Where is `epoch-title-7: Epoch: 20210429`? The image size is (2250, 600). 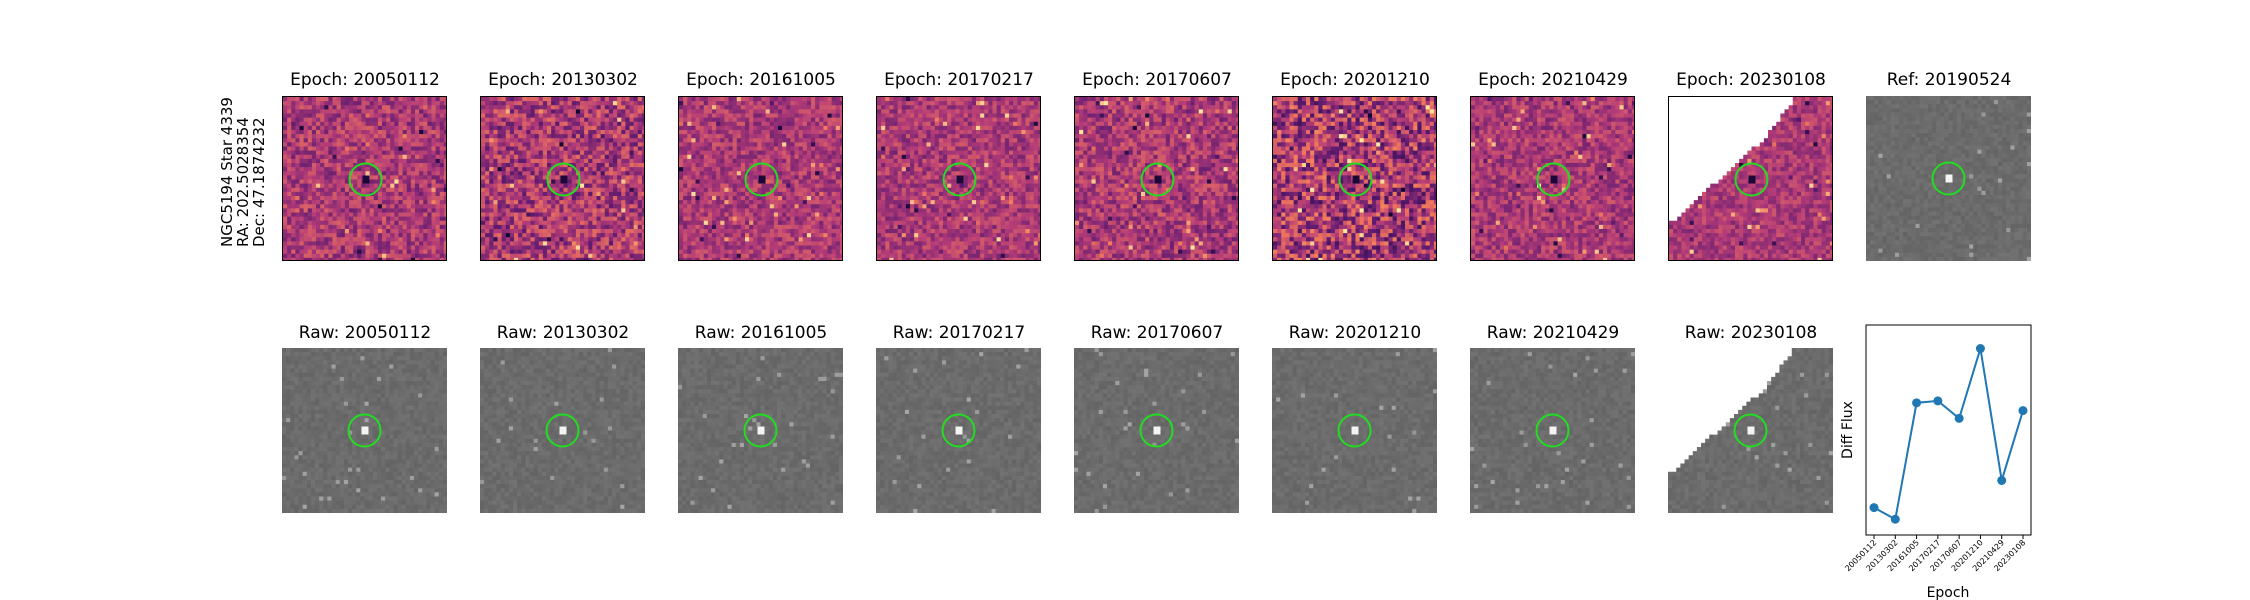 epoch-title-7: Epoch: 20210429 is located at coordinates (1553, 80).